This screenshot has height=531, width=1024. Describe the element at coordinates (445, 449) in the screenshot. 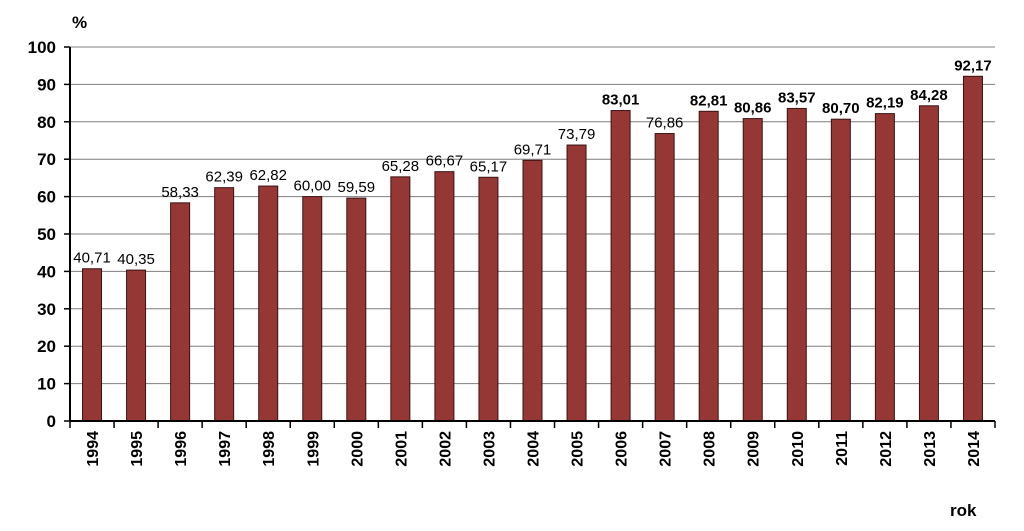

I see `x-tick-label: 2002` at that location.